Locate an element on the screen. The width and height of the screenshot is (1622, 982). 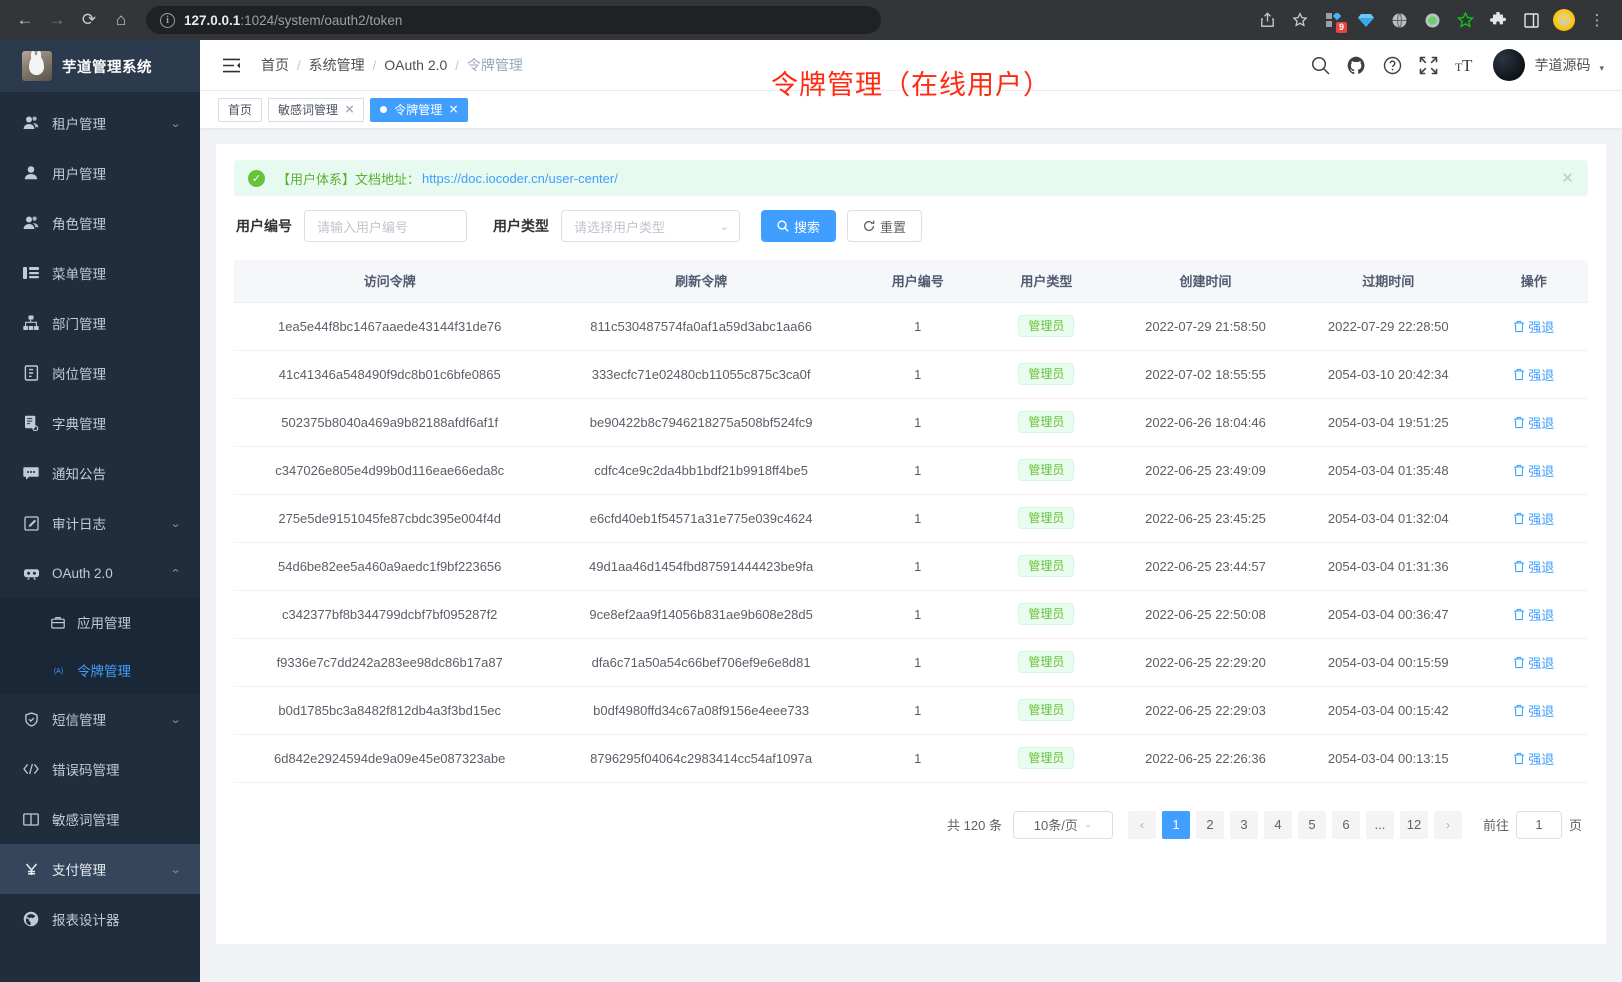
chevron-down-icon: ⌄ is located at coordinates (175, 123).